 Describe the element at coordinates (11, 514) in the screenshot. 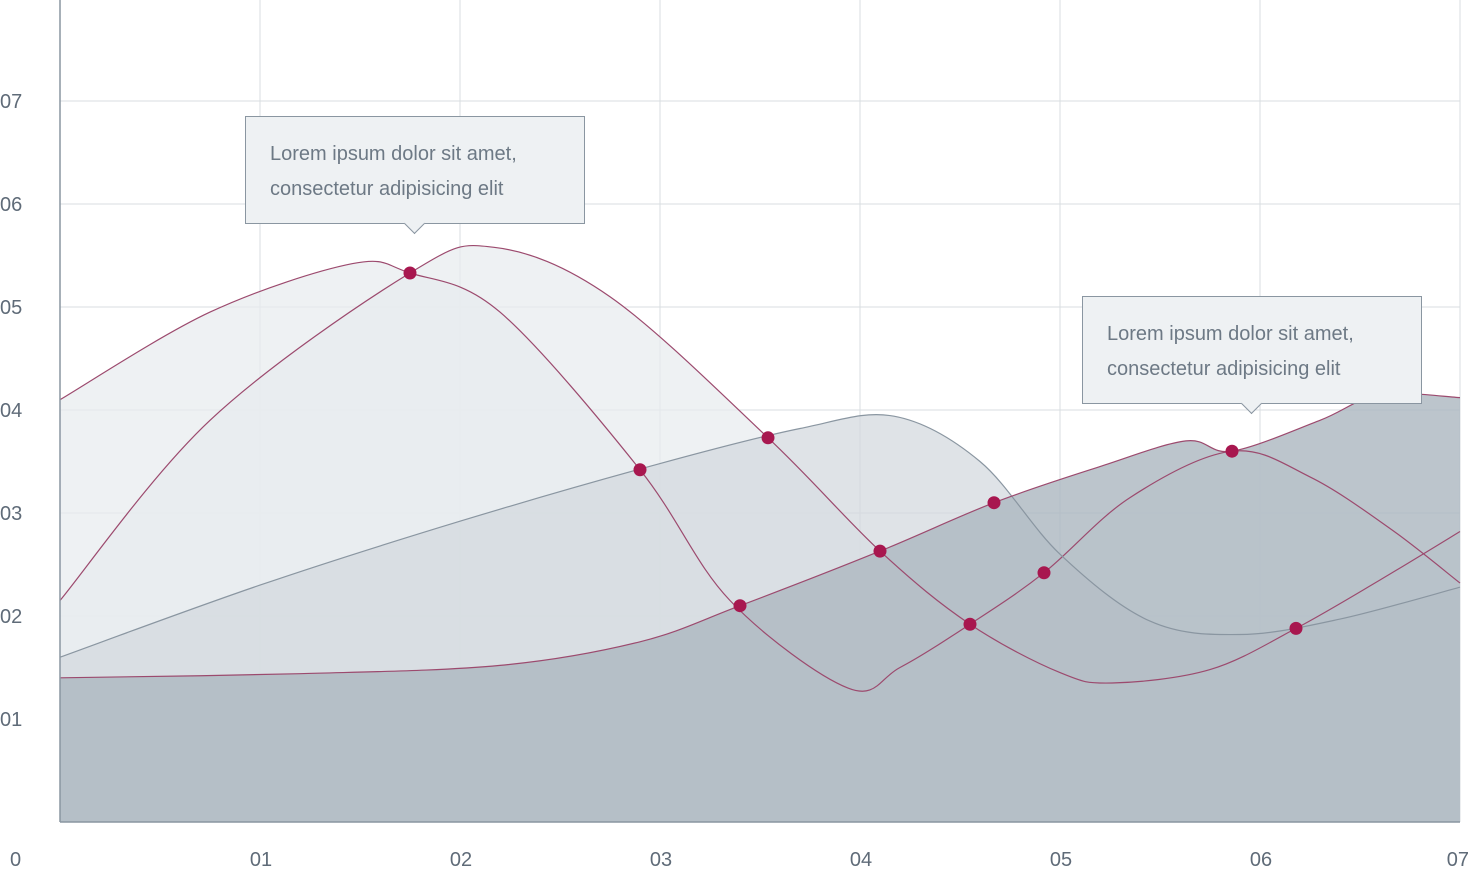

I see `y-tick-label: 03` at that location.